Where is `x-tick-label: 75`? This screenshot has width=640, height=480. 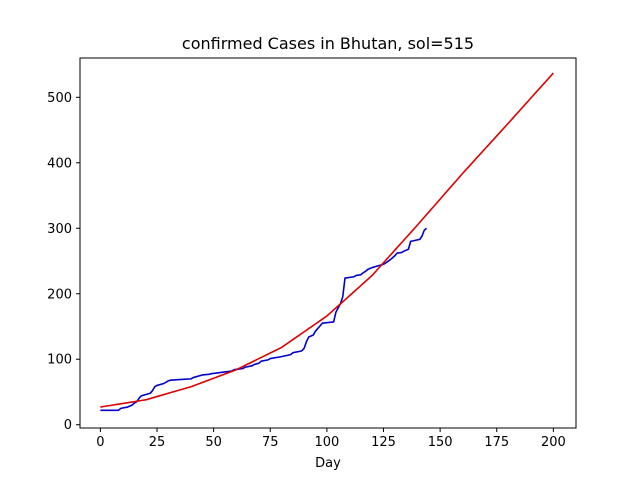 x-tick-label: 75 is located at coordinates (270, 442).